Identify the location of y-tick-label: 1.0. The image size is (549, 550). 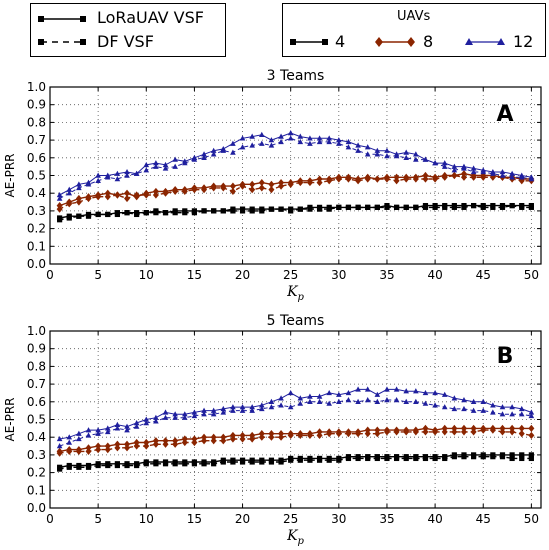
(36, 87).